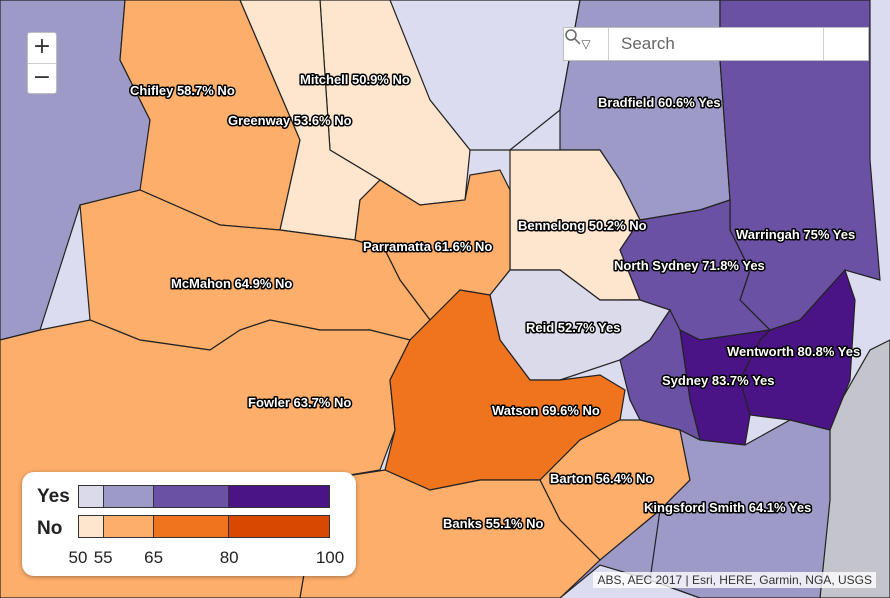 The width and height of the screenshot is (890, 598). I want to click on label-bennelong: Bennelong 50.2% No, so click(582, 225).